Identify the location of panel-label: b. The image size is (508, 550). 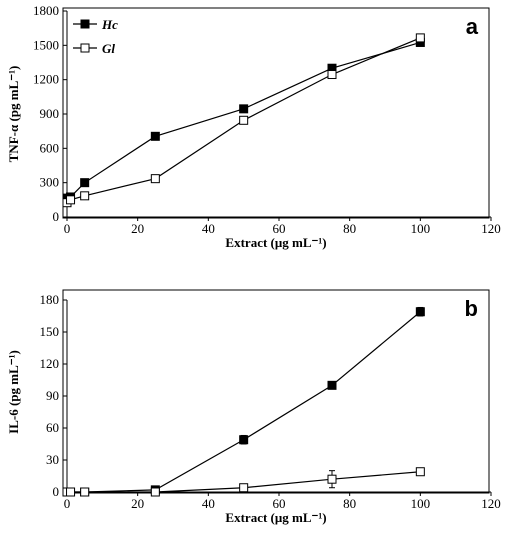
(471, 308).